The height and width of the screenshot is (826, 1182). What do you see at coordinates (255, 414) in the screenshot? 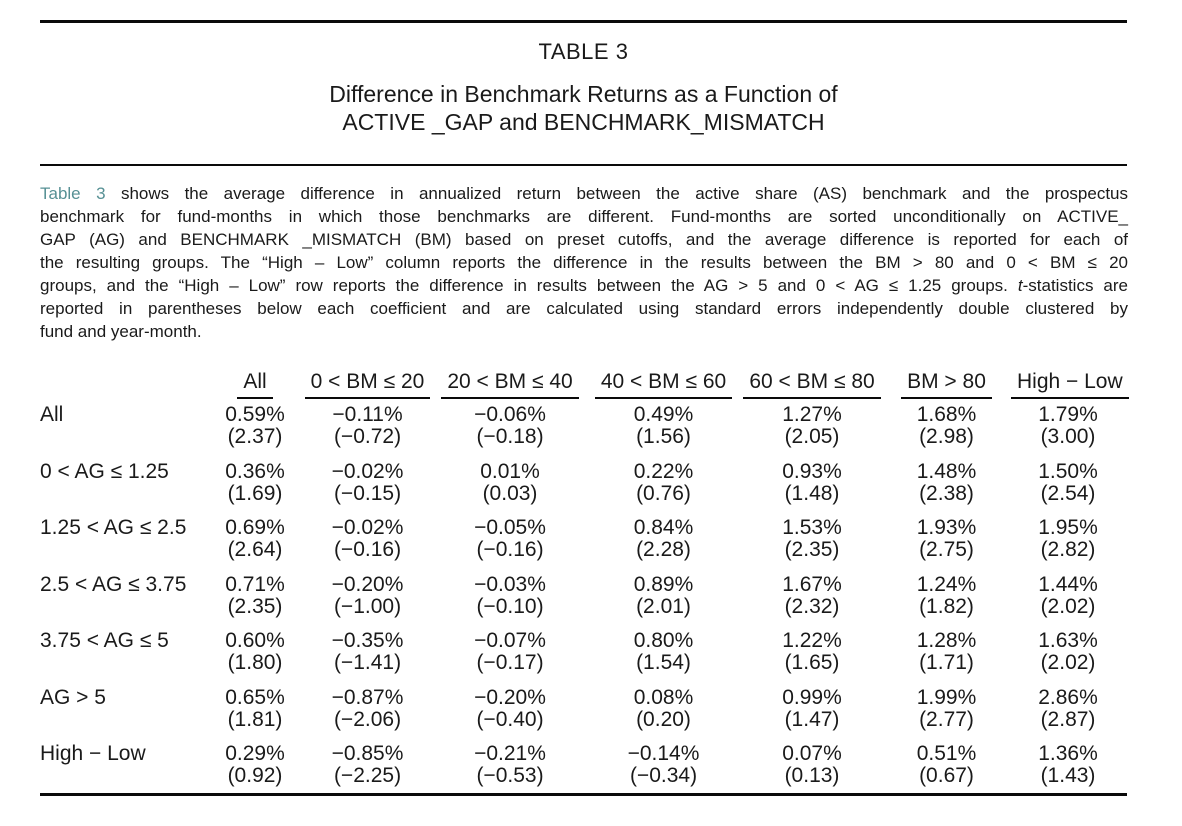
I see `cell-value: 0.59%` at bounding box center [255, 414].